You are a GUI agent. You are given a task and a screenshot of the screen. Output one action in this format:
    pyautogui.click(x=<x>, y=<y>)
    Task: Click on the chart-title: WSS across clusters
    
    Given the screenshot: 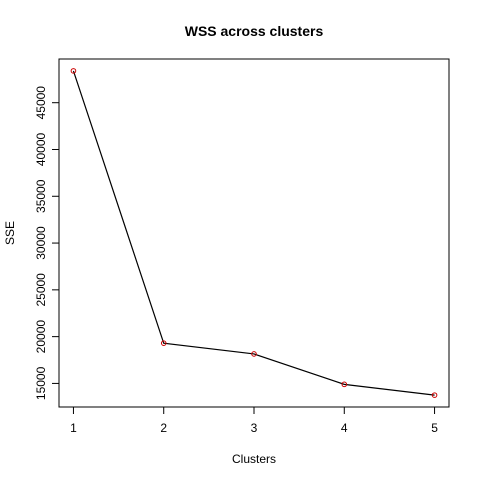 What is the action you would take?
    pyautogui.click(x=254, y=31)
    